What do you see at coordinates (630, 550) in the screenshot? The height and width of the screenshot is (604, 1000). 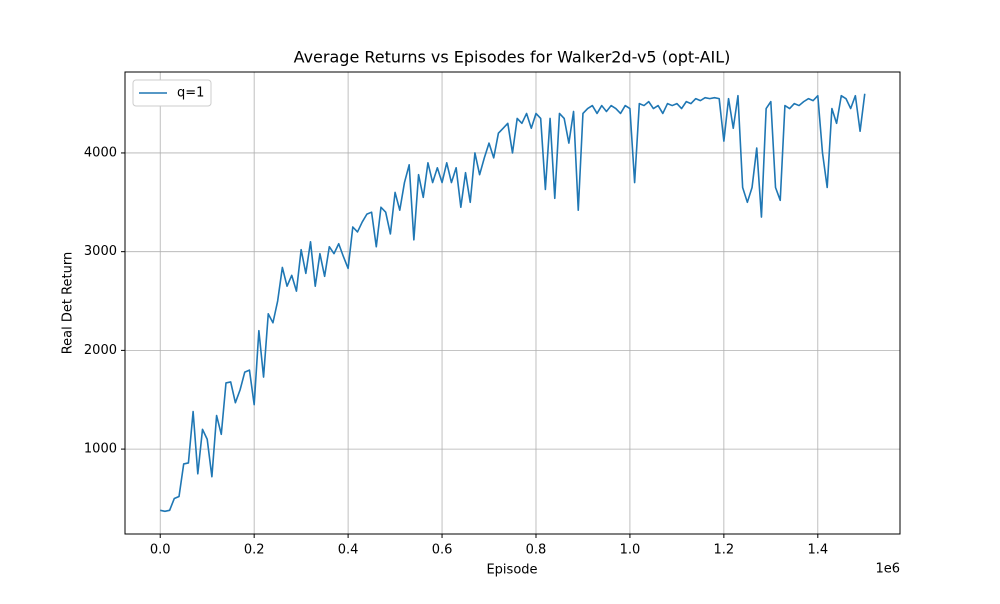 I see `x-tick-label: 1.0` at bounding box center [630, 550].